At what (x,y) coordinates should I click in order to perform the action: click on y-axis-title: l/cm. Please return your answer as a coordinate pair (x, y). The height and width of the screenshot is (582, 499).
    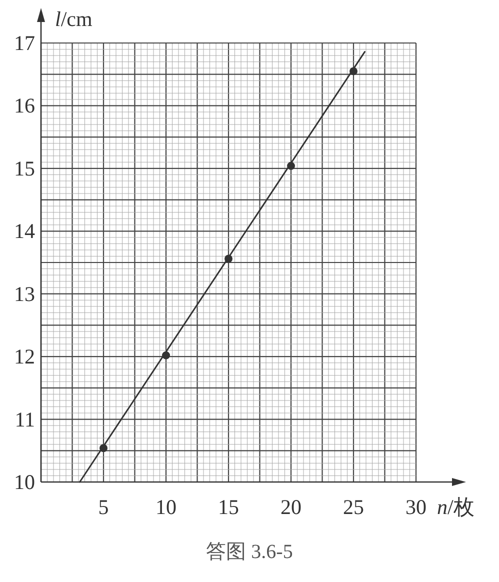
    Looking at the image, I should click on (73, 19).